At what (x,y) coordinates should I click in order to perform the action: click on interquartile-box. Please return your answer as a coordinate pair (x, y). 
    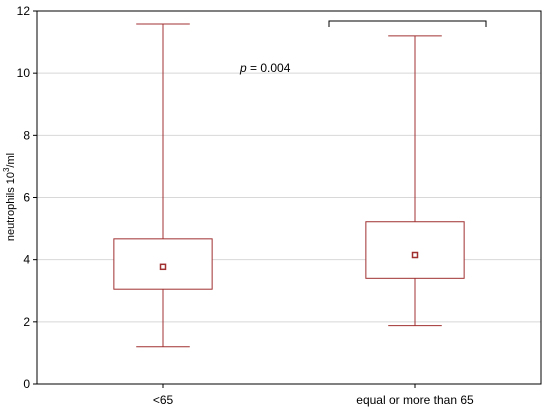
    Looking at the image, I should click on (415, 250).